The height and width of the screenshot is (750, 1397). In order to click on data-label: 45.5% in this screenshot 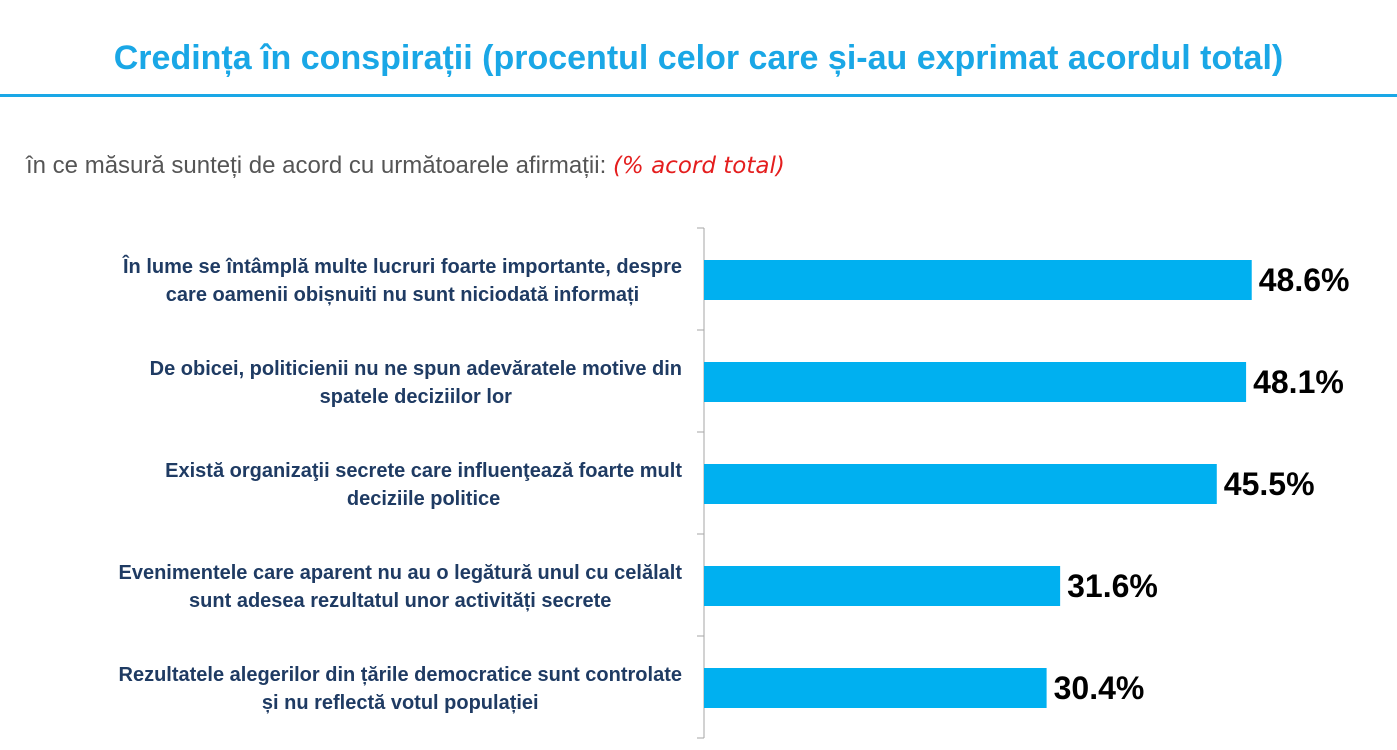, I will do `click(1269, 484)`.